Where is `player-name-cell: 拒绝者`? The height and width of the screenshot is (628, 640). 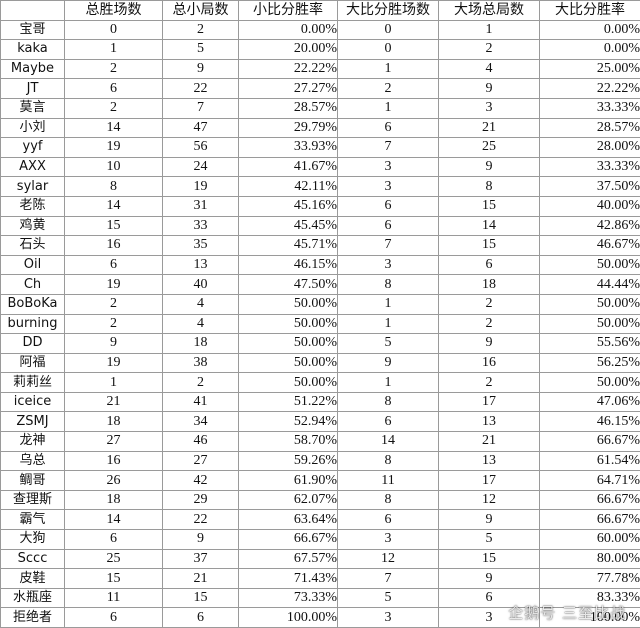
player-name-cell: 拒绝者 is located at coordinates (33, 618).